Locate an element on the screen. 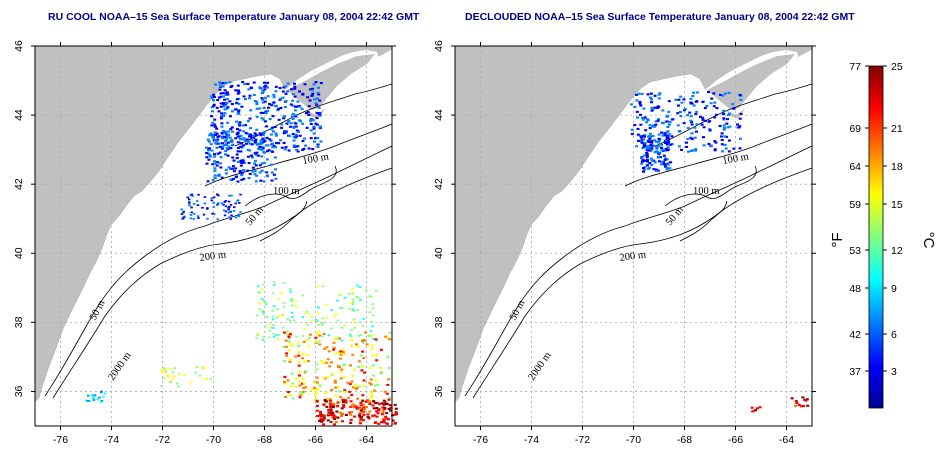 This screenshot has height=475, width=950. nova-scotia is located at coordinates (751, 82).